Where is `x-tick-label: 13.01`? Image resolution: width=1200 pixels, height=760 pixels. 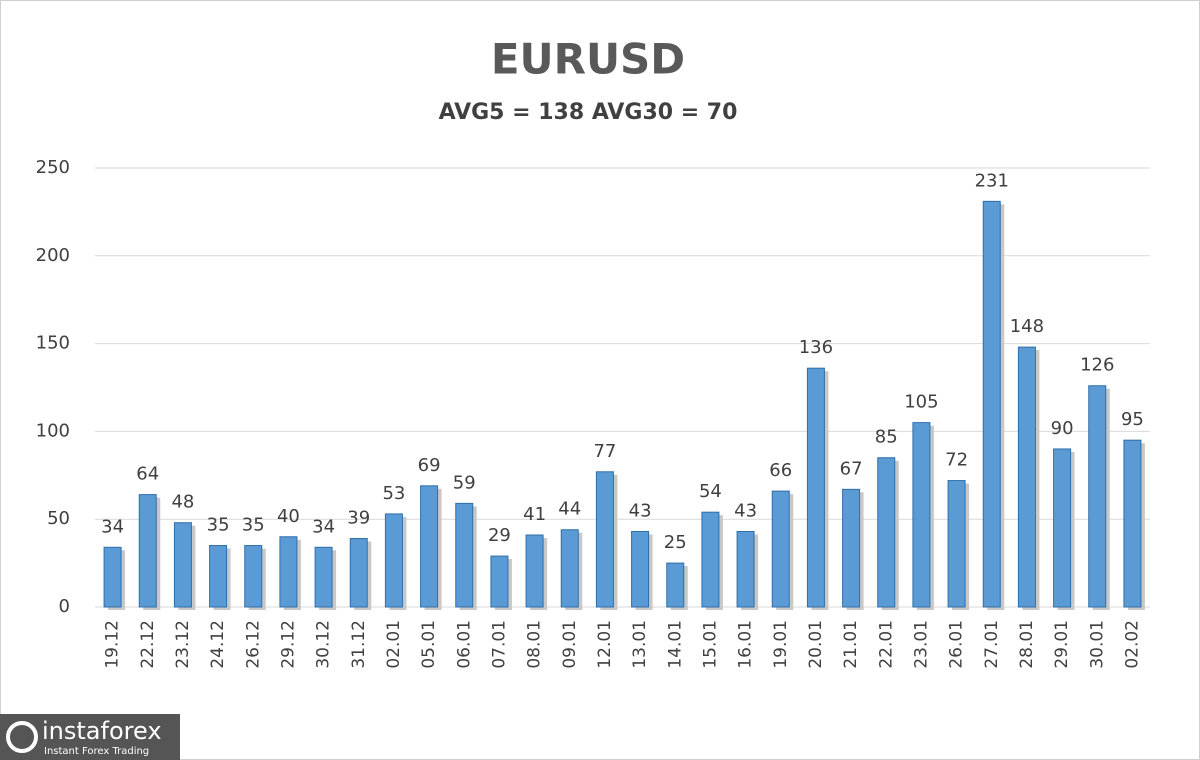
x-tick-label: 13.01 is located at coordinates (640, 644).